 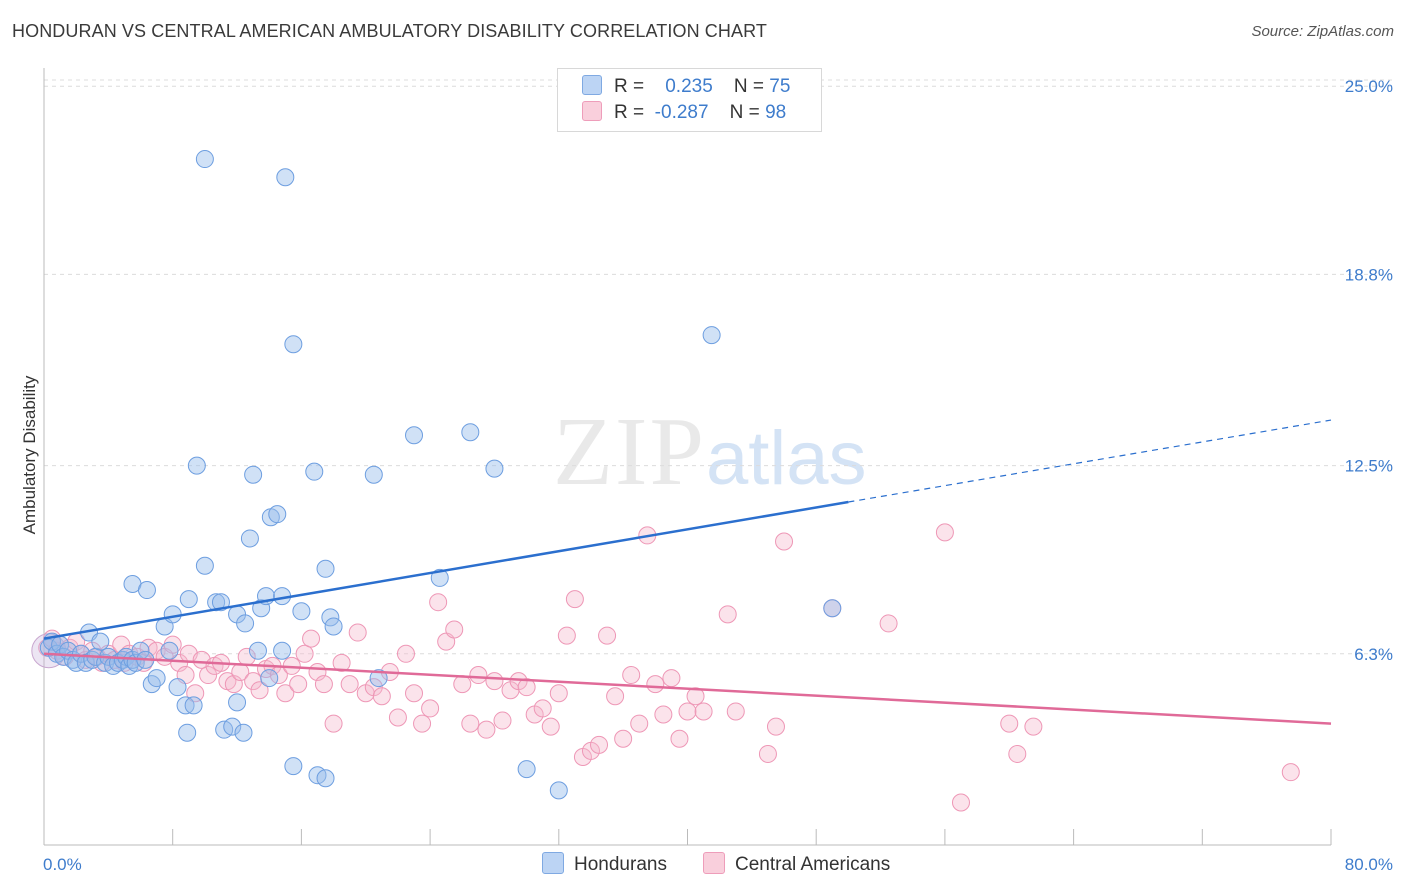 I want to click on bottom-legend-label-central-americans: Central Americans, so click(x=813, y=864).